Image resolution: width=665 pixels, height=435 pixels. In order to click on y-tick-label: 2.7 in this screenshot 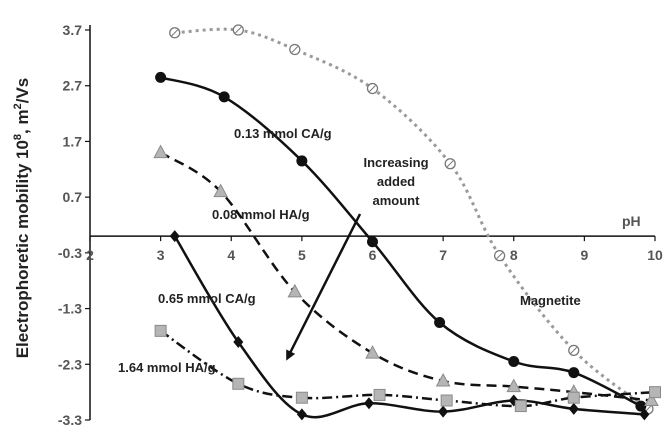, I will do `click(73, 86)`.